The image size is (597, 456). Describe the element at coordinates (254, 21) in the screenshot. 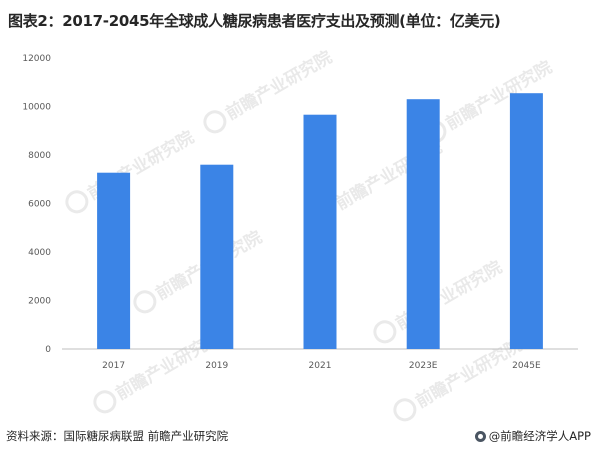

I see `chart-title: 图表2：2017-2045年全球成人糖尿病患者医疗支出及预测(单位：亿美元)` at that location.